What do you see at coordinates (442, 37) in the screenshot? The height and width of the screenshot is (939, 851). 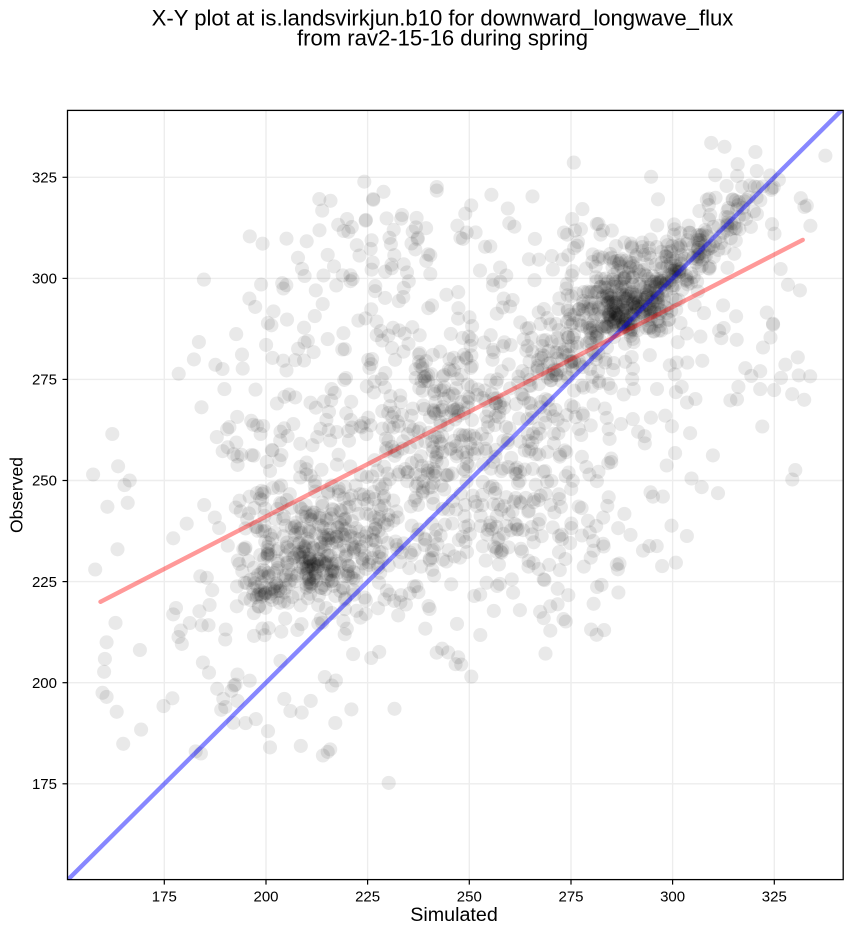 I see `svg-text: from rav2-15-16 during spring` at bounding box center [442, 37].